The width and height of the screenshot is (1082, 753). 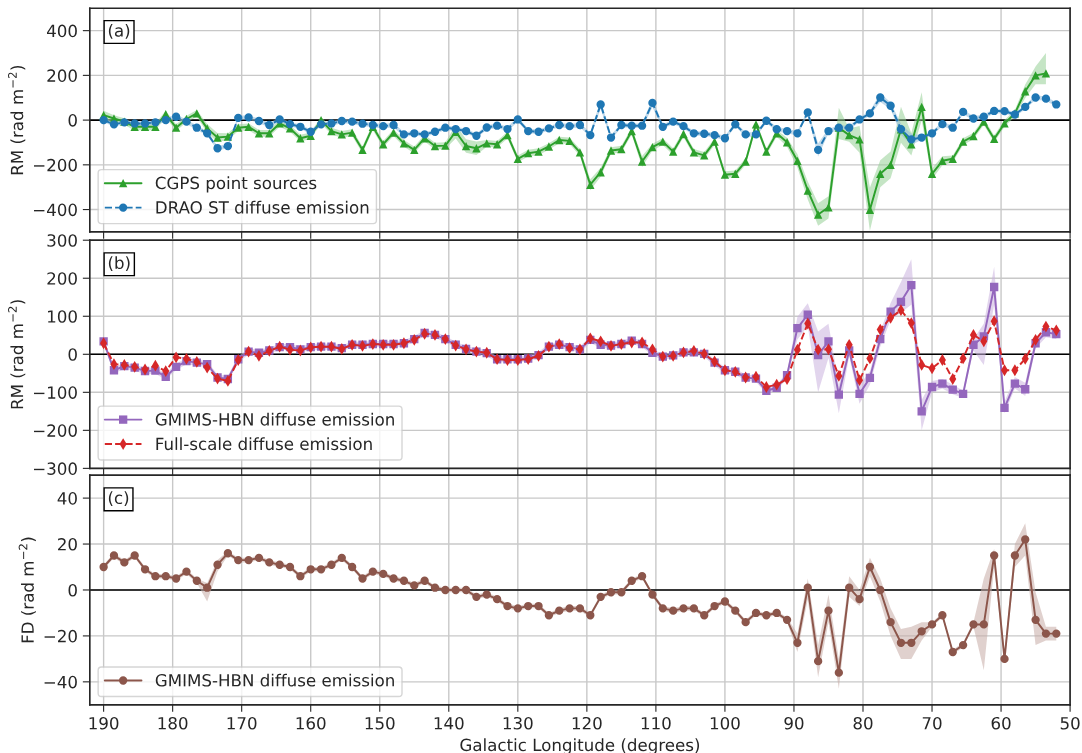 I want to click on x-tick-label: 100, so click(x=725, y=723).